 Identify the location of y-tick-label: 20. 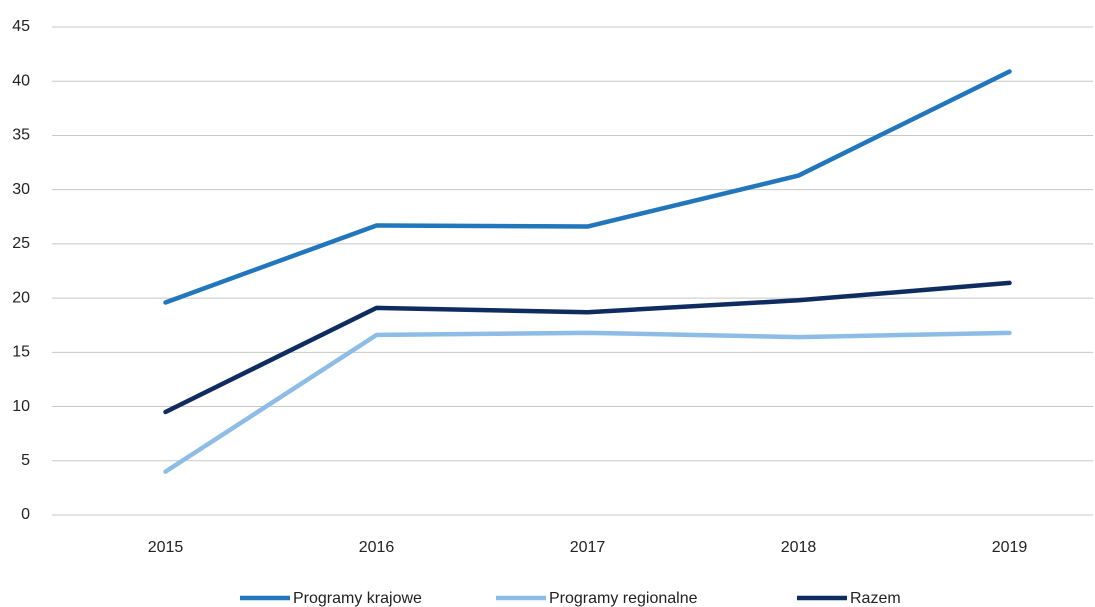
(21, 297).